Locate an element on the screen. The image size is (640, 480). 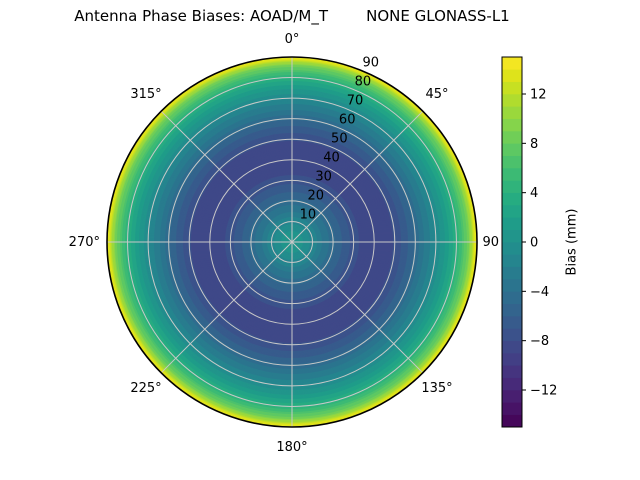
angular-tick-label: 270° is located at coordinates (84, 242).